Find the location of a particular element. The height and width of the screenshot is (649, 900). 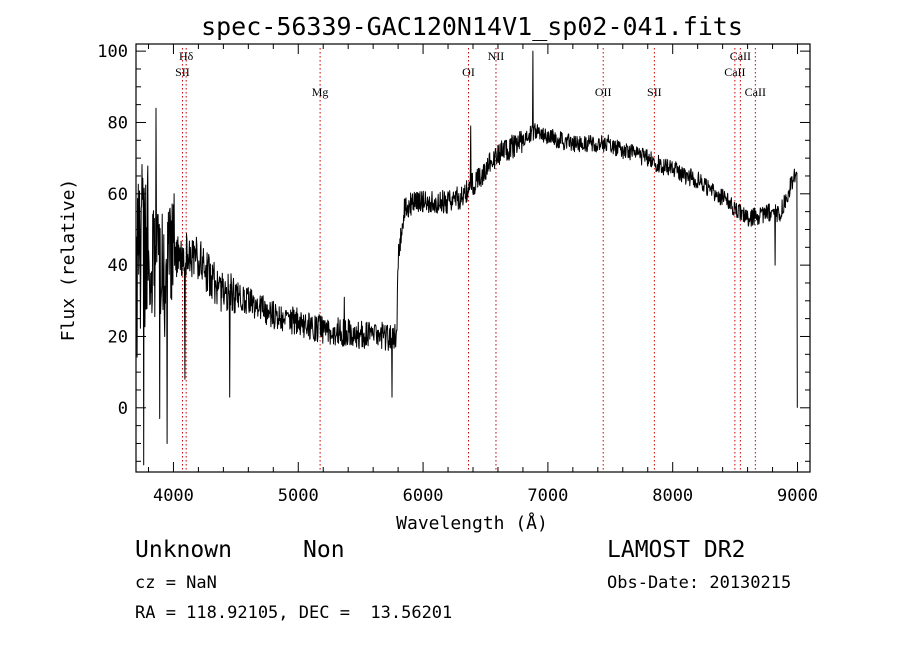

x-tick-label: 7000 is located at coordinates (547, 496).